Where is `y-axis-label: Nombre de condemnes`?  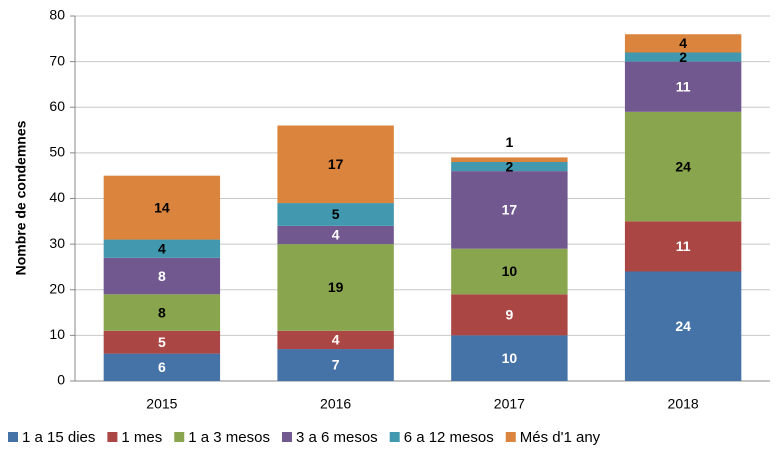 y-axis-label: Nombre de condemnes is located at coordinates (21, 197).